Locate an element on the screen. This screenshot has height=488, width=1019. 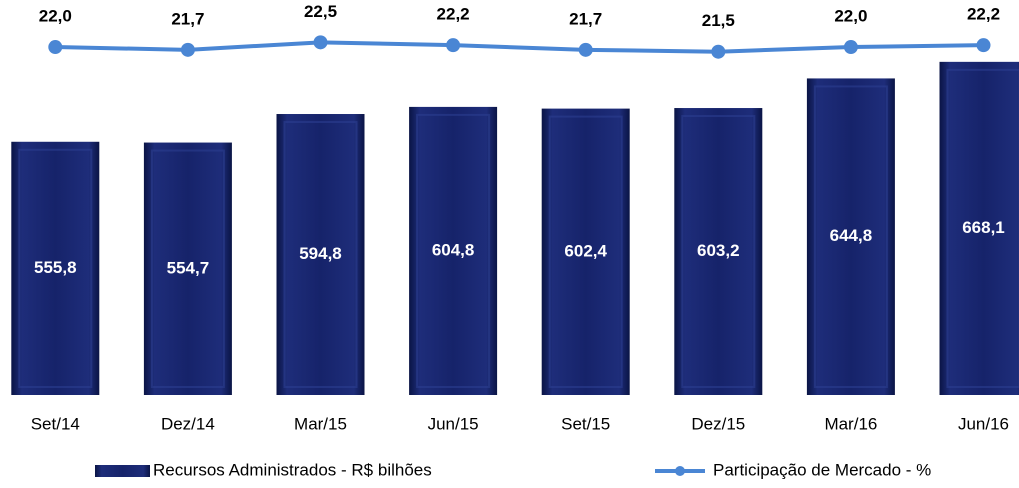
bar-value-label: 594,8 is located at coordinates (320, 253).